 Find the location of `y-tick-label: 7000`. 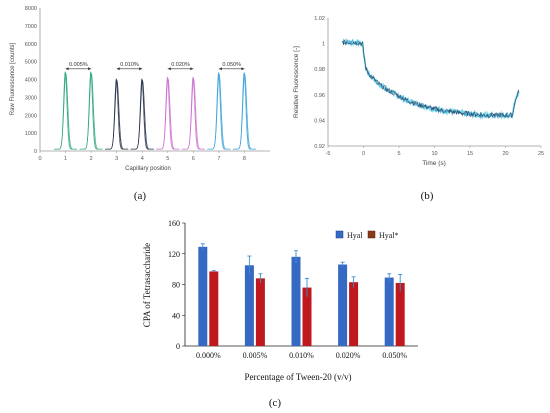

y-tick-label: 7000 is located at coordinates (31, 27).